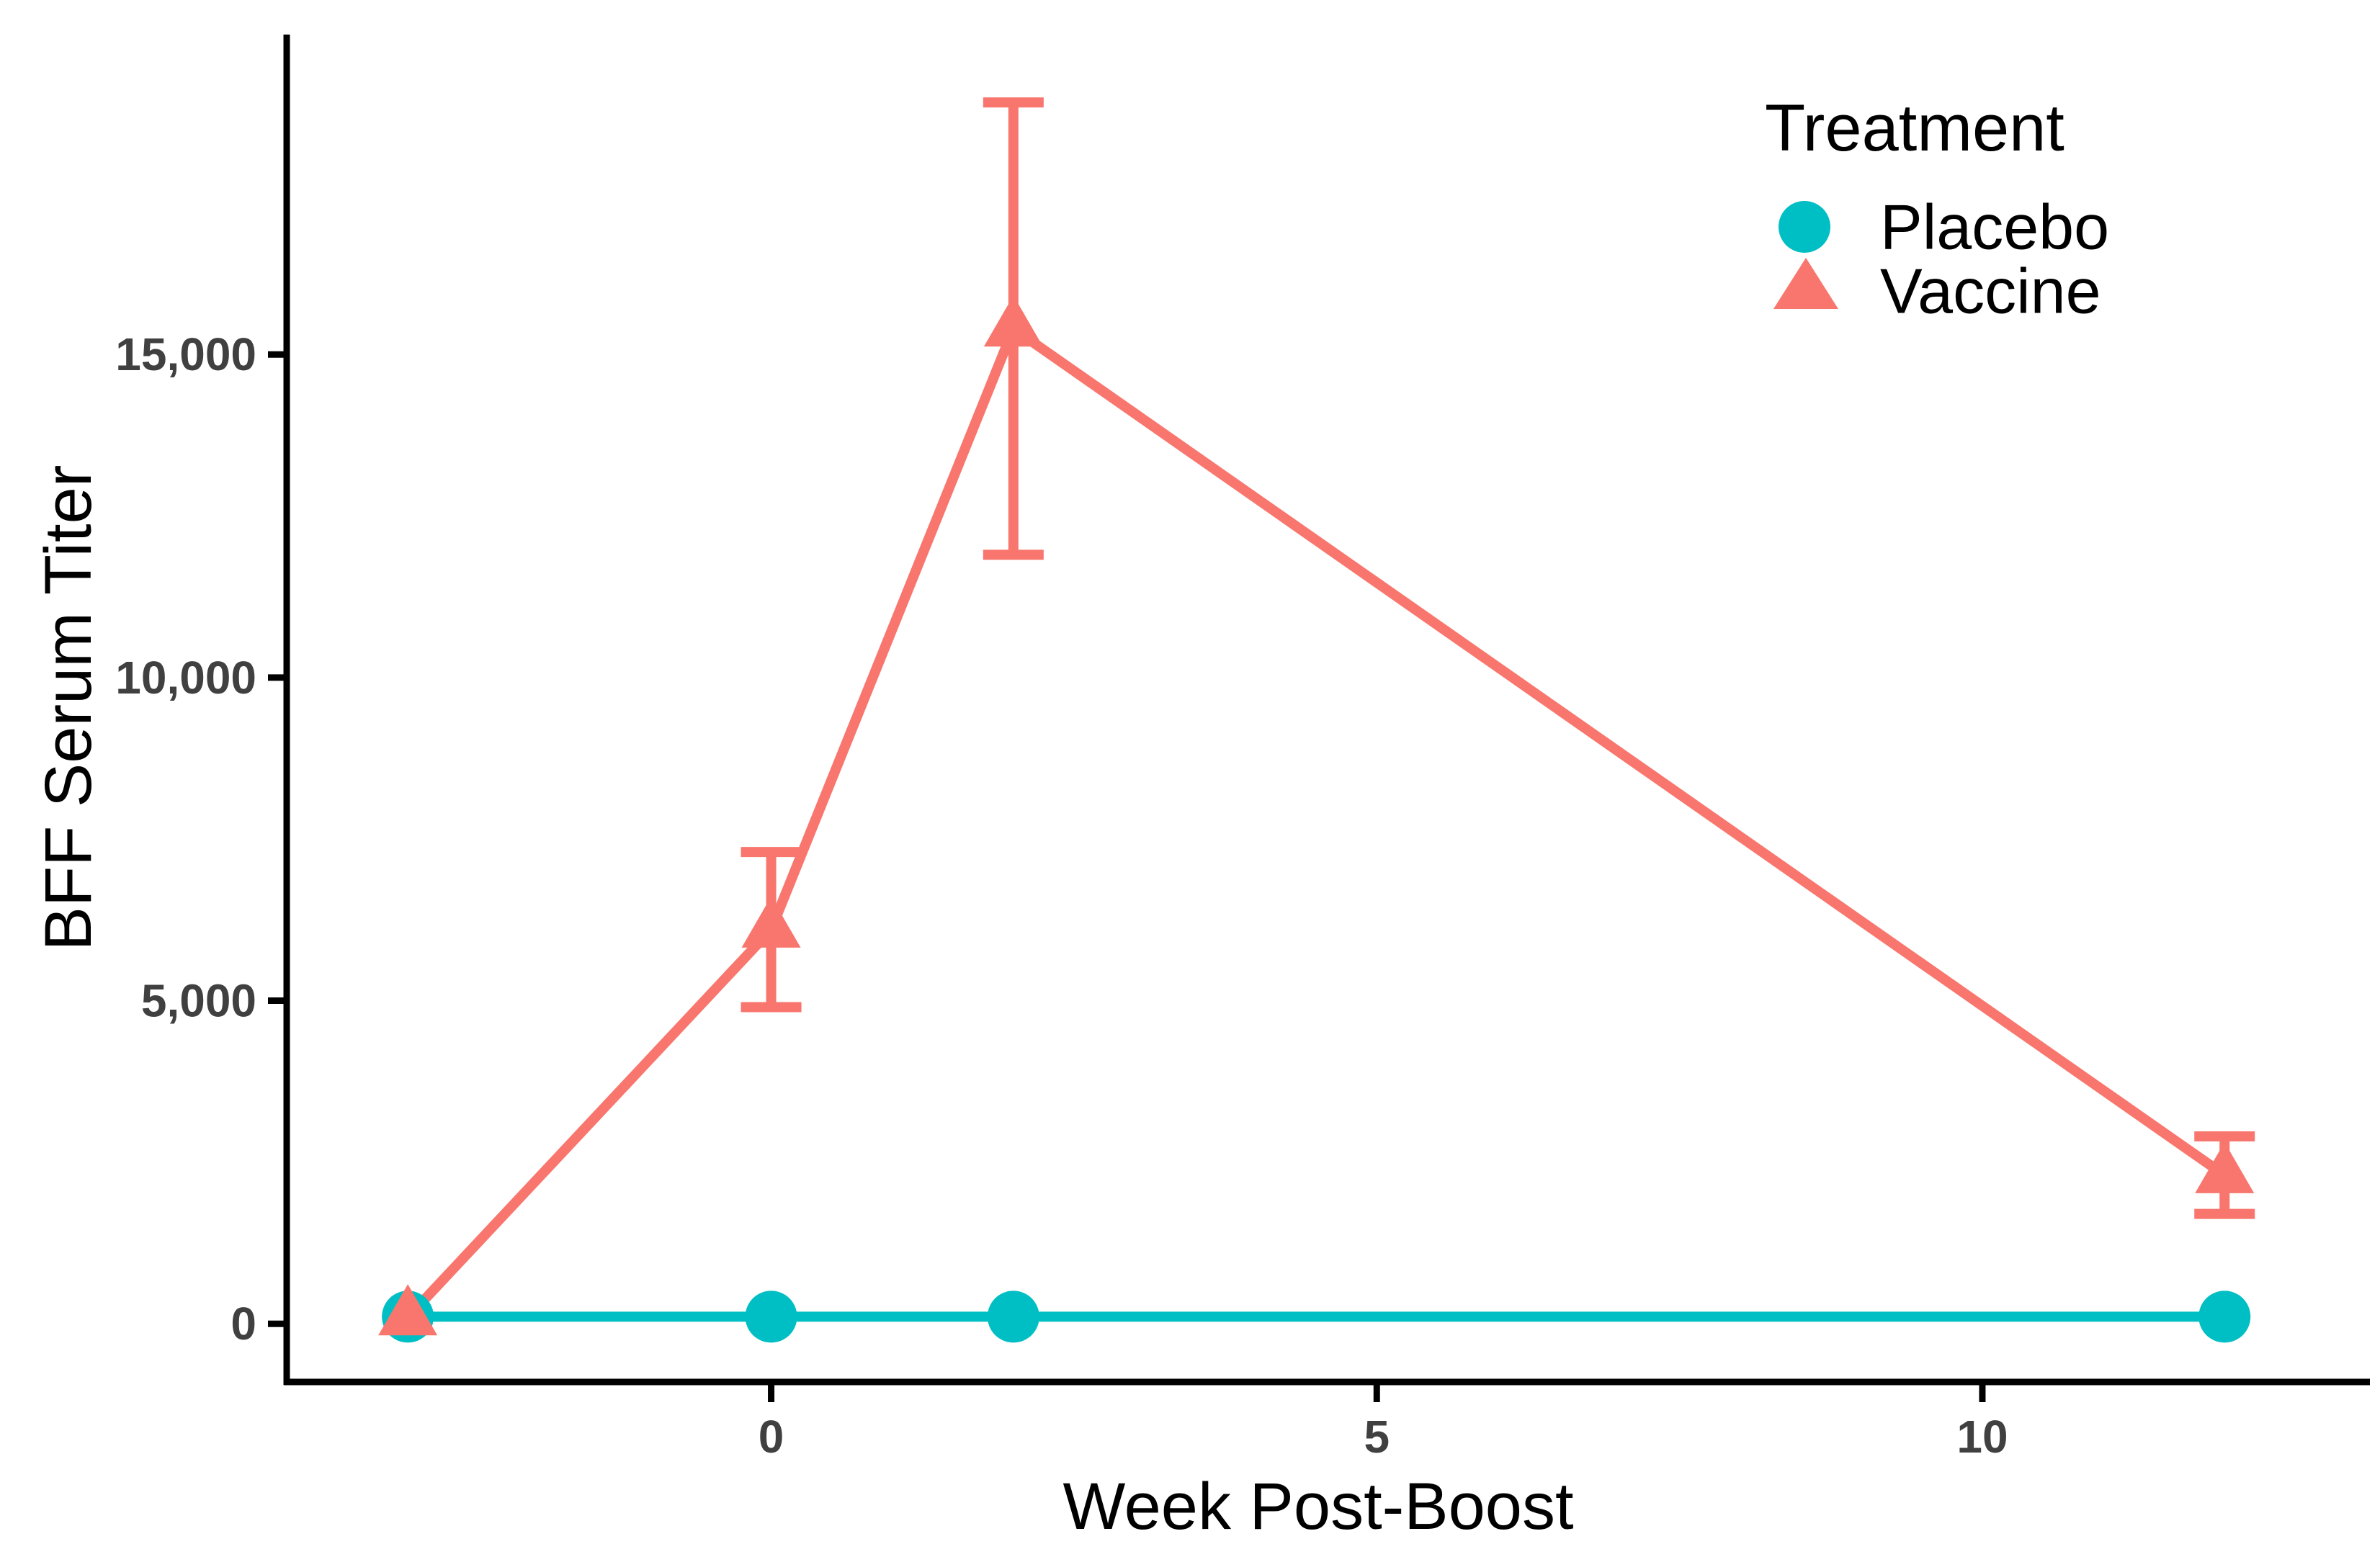 The height and width of the screenshot is (1562, 2380). I want to click on legend-item-vaccine: Vaccine, so click(1937, 291).